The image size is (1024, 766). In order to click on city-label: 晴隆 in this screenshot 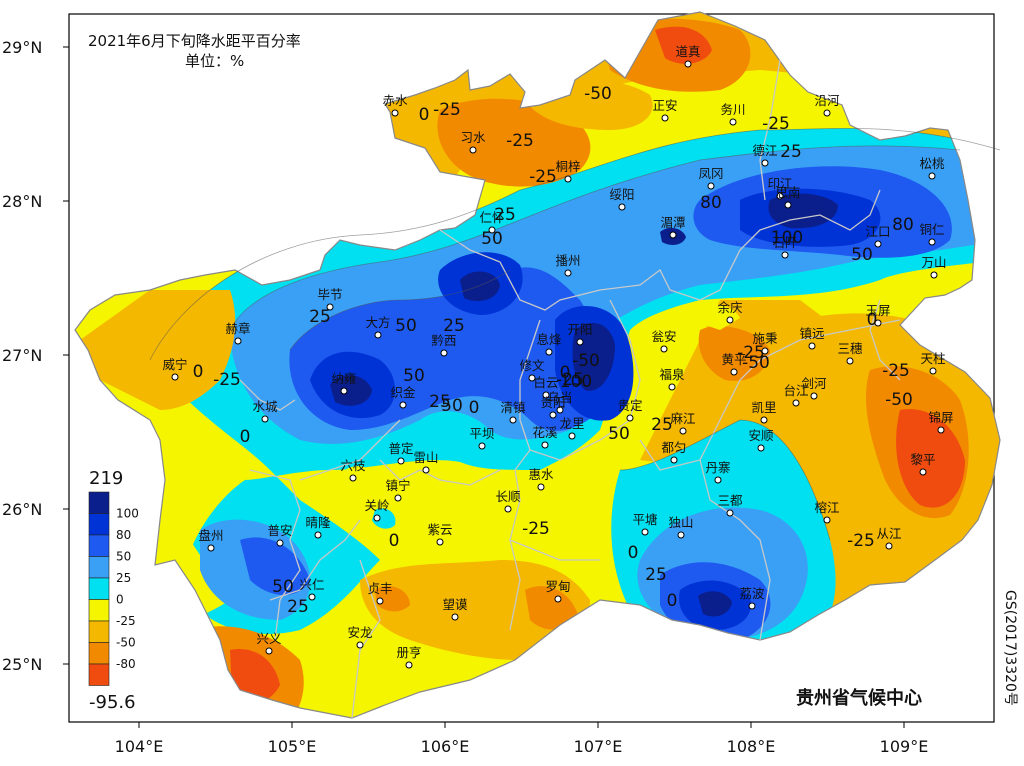, I will do `click(318, 522)`.